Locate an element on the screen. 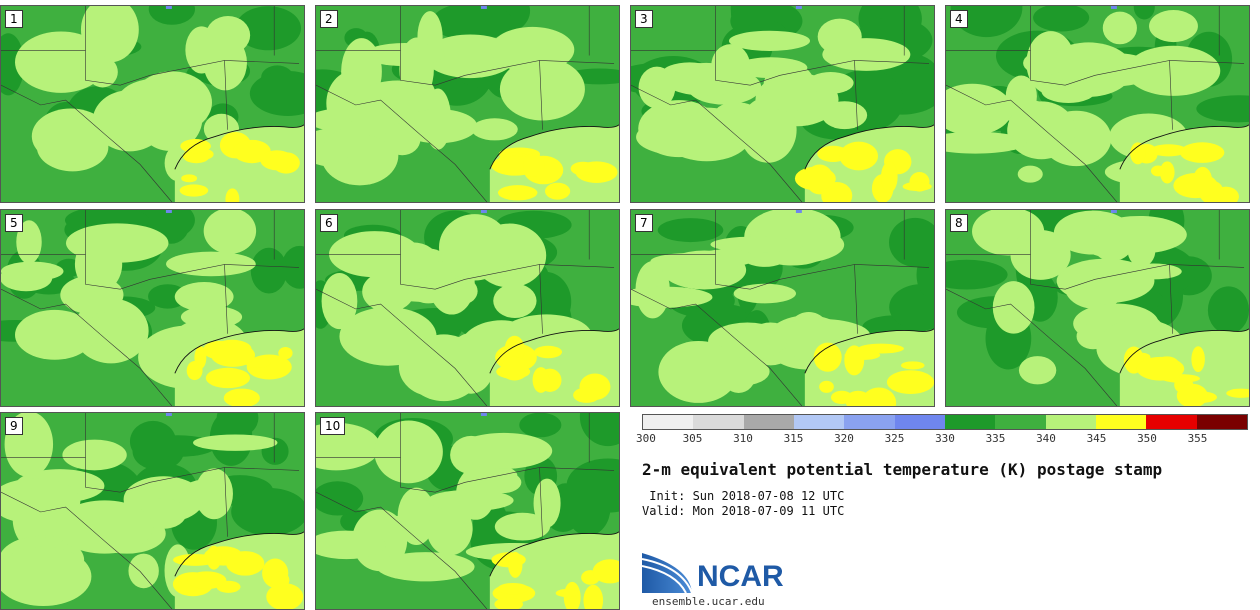 Image resolution: width=1260 pixels, height=610 pixels. stamp-panel-7: 7 is located at coordinates (782, 308).